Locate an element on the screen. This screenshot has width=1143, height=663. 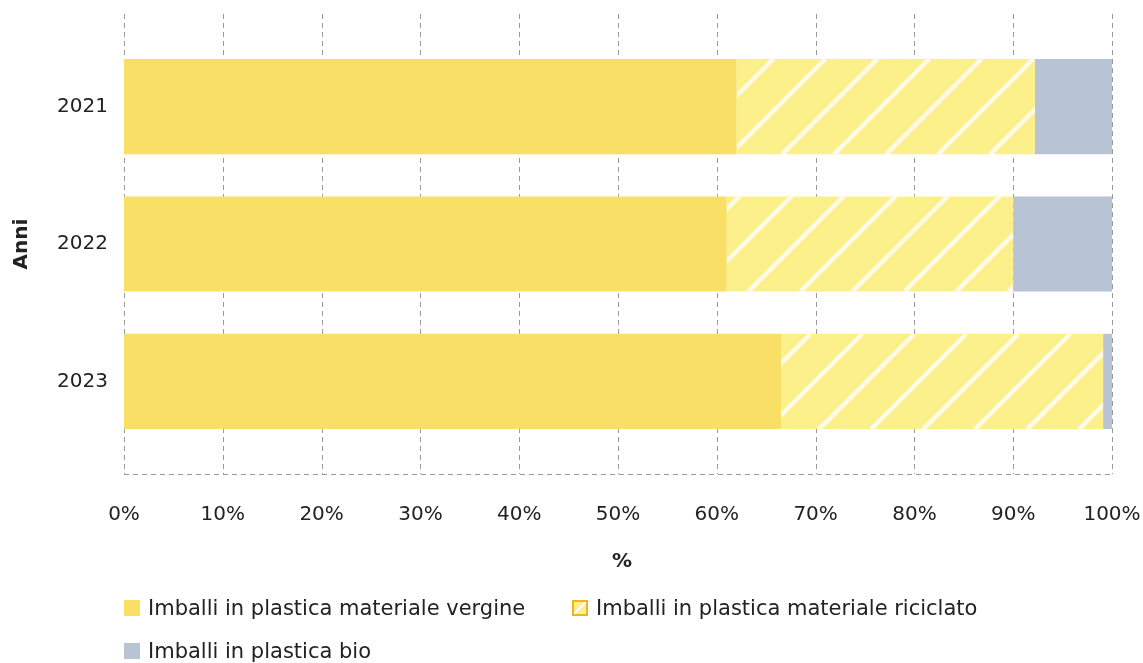
x-tick-label: 100% is located at coordinates (1112, 513).